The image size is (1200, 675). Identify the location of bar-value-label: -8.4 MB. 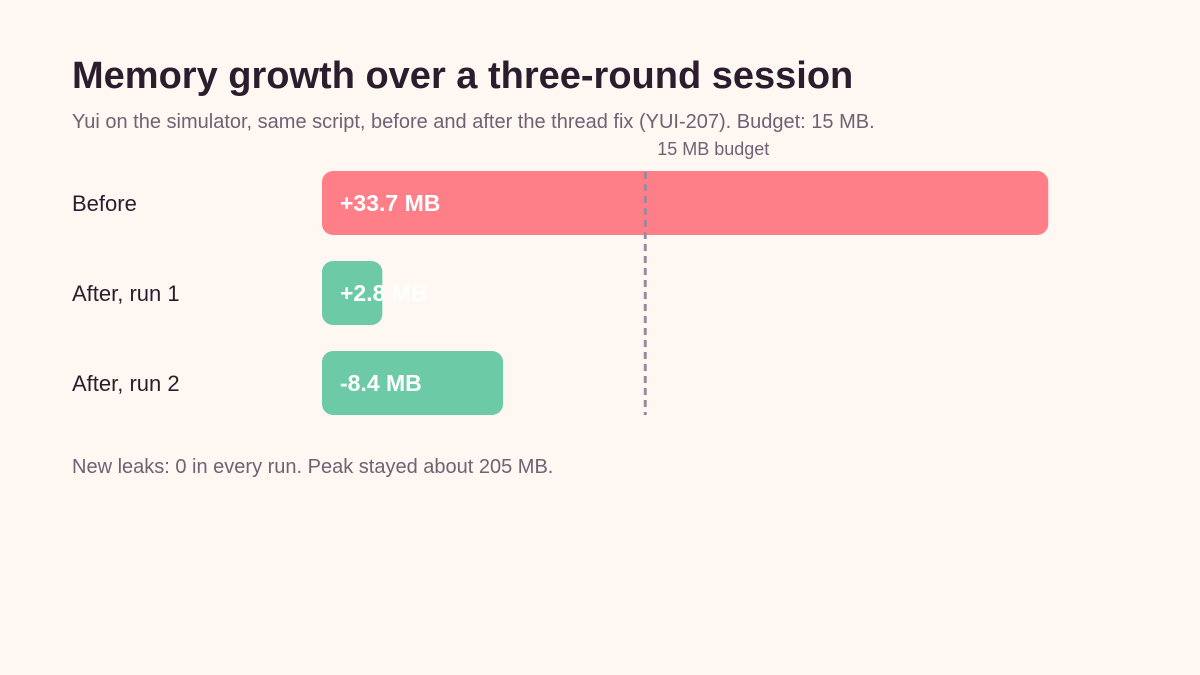
(381, 383).